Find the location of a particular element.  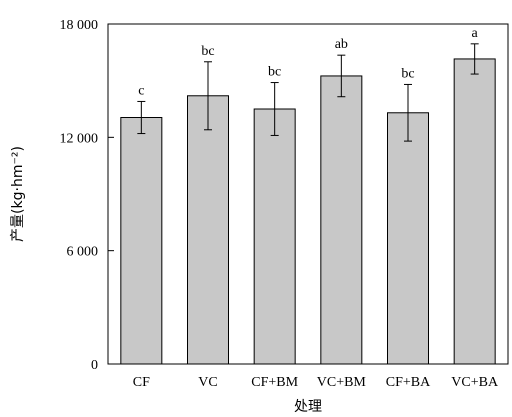

y-tick-label: 12 000 is located at coordinates (79, 138).